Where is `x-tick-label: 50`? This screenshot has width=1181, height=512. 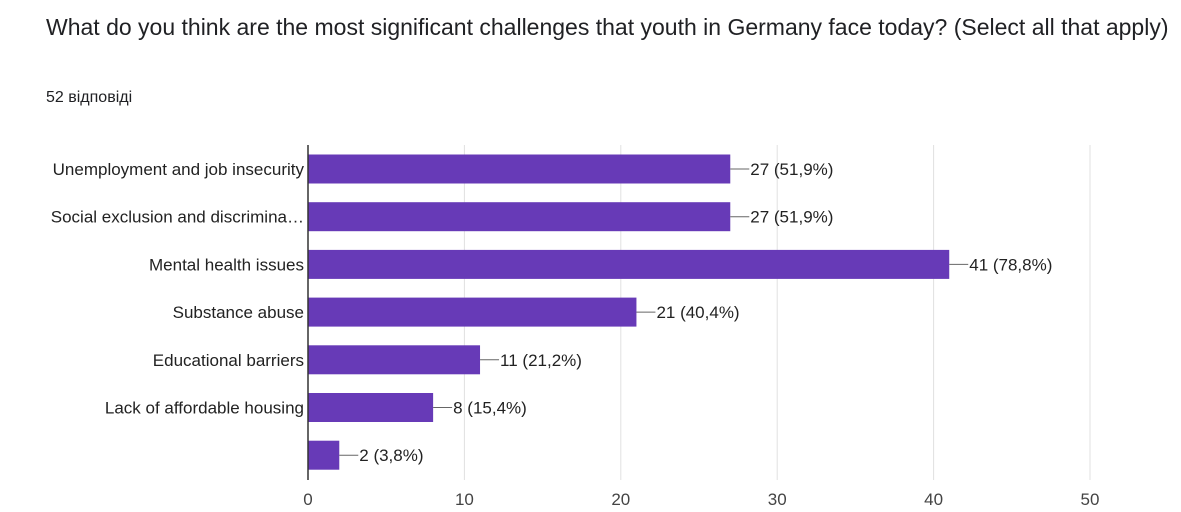
x-tick-label: 50 is located at coordinates (1090, 499).